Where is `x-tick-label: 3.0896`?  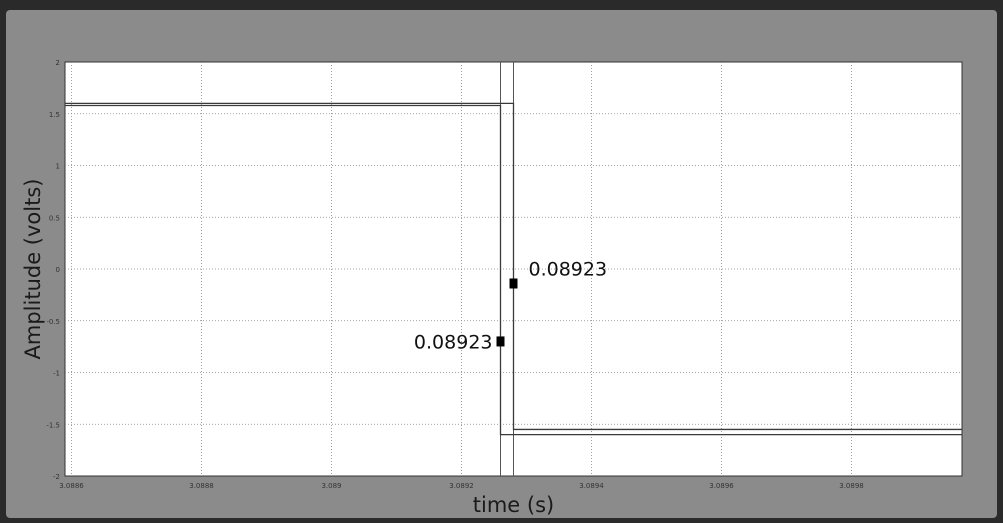
x-tick-label: 3.0896 is located at coordinates (721, 486).